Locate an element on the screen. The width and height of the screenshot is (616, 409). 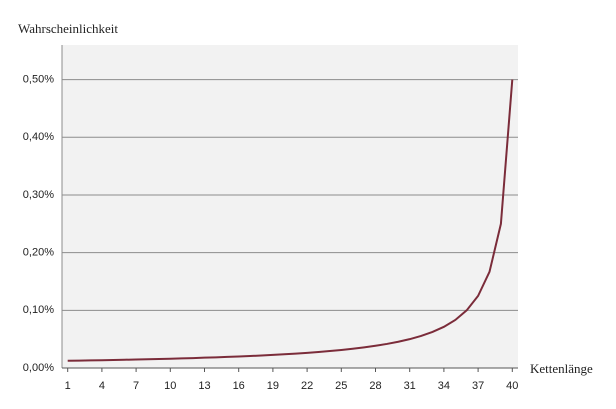
x-tick-label: 10 is located at coordinates (170, 386).